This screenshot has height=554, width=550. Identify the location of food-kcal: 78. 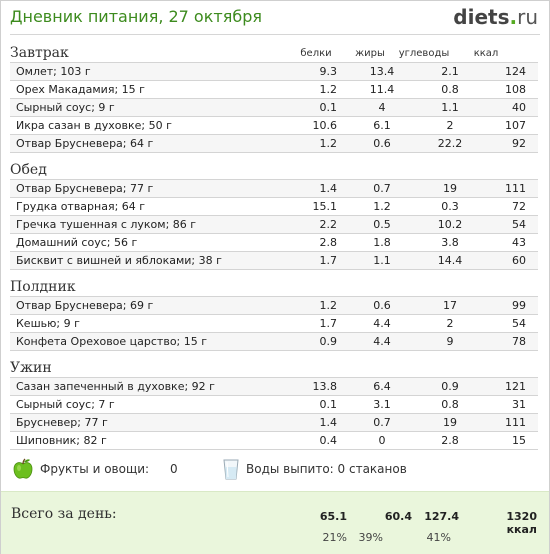
(519, 341).